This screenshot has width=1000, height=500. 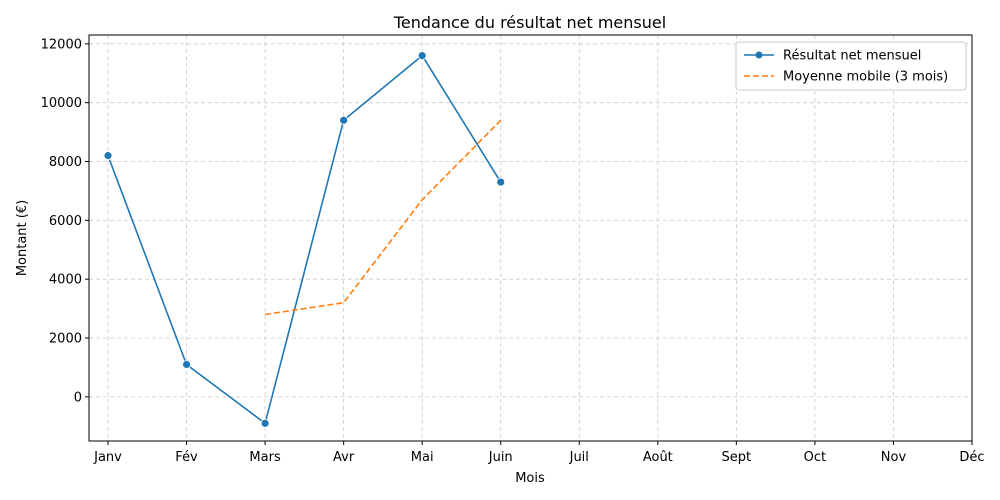 I want to click on y-axis: 0 2000 4000 6000 8000 10000 12000, so click(x=65, y=221).